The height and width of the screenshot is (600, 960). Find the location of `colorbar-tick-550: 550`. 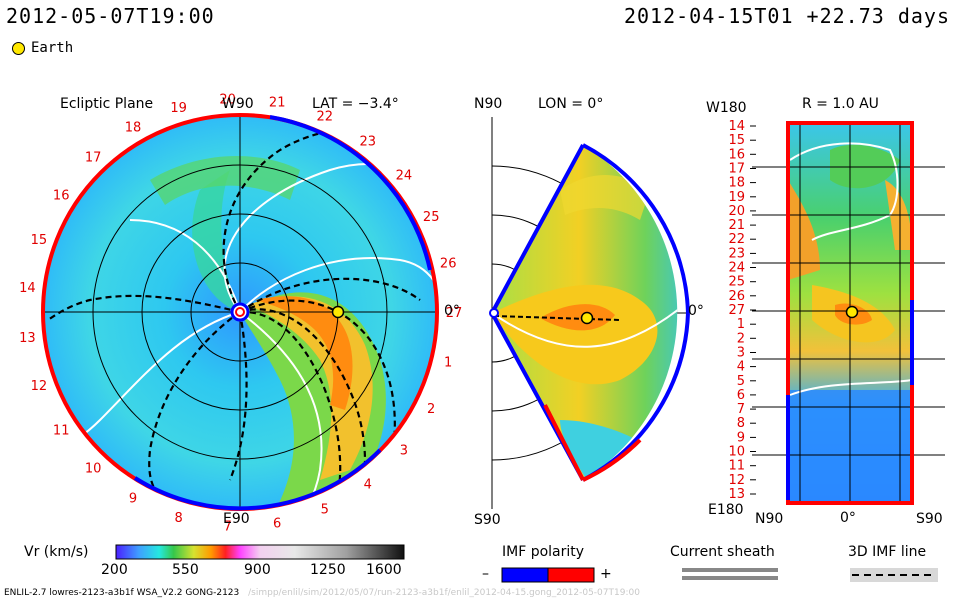

colorbar-tick-550: 550 is located at coordinates (185, 570).